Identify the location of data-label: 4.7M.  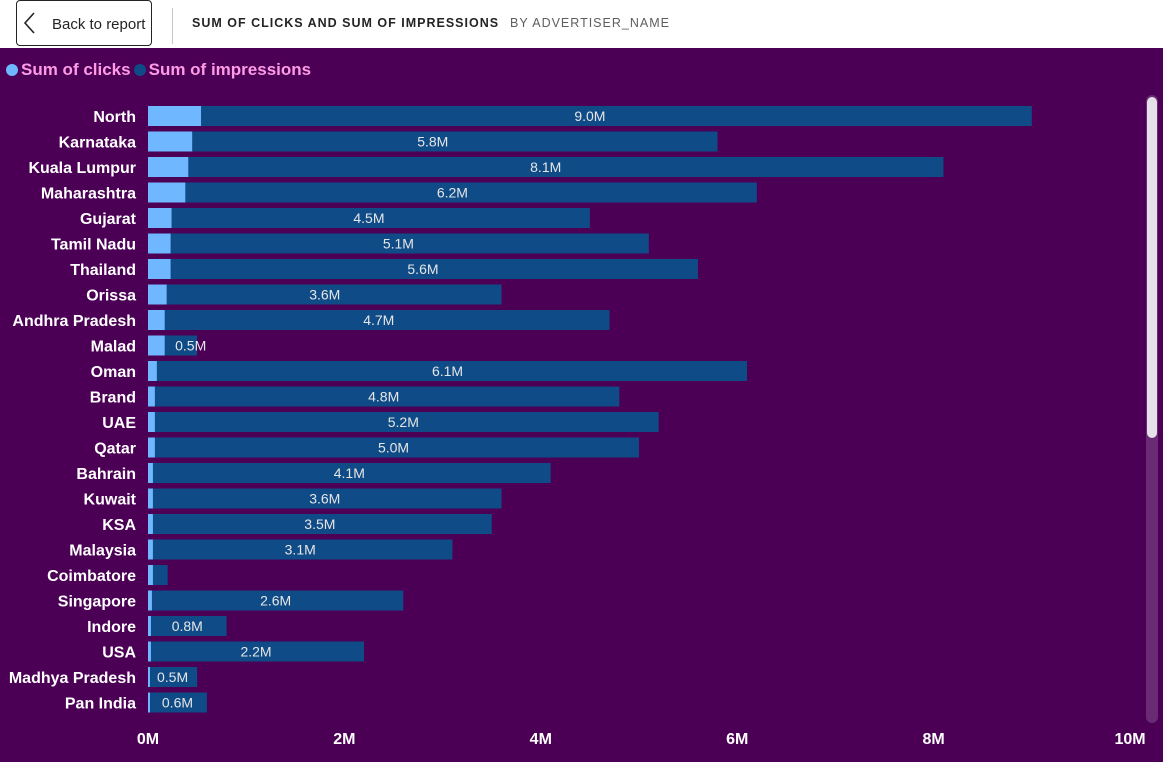
(378, 320).